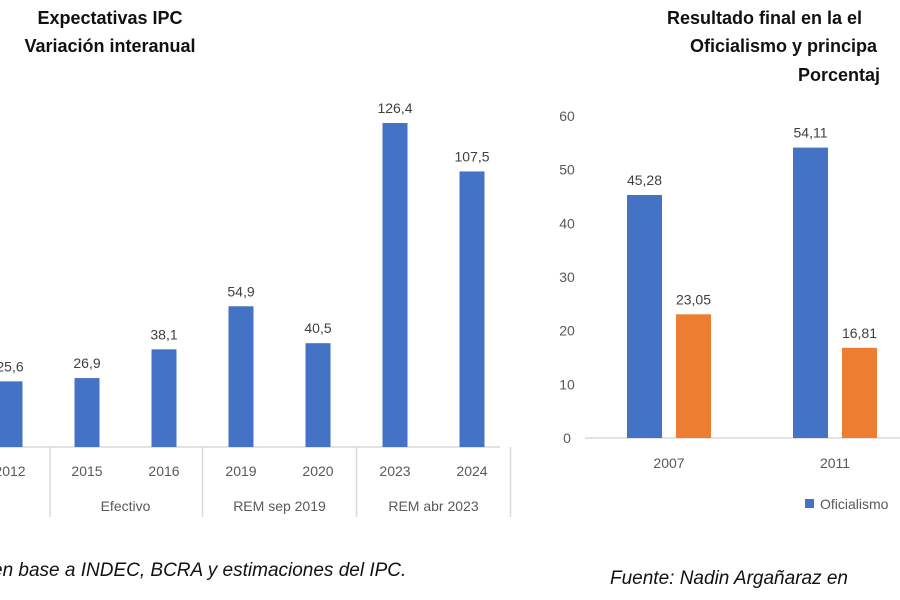  What do you see at coordinates (163, 334) in the screenshot?
I see `ipc-data-label: 38,1` at bounding box center [163, 334].